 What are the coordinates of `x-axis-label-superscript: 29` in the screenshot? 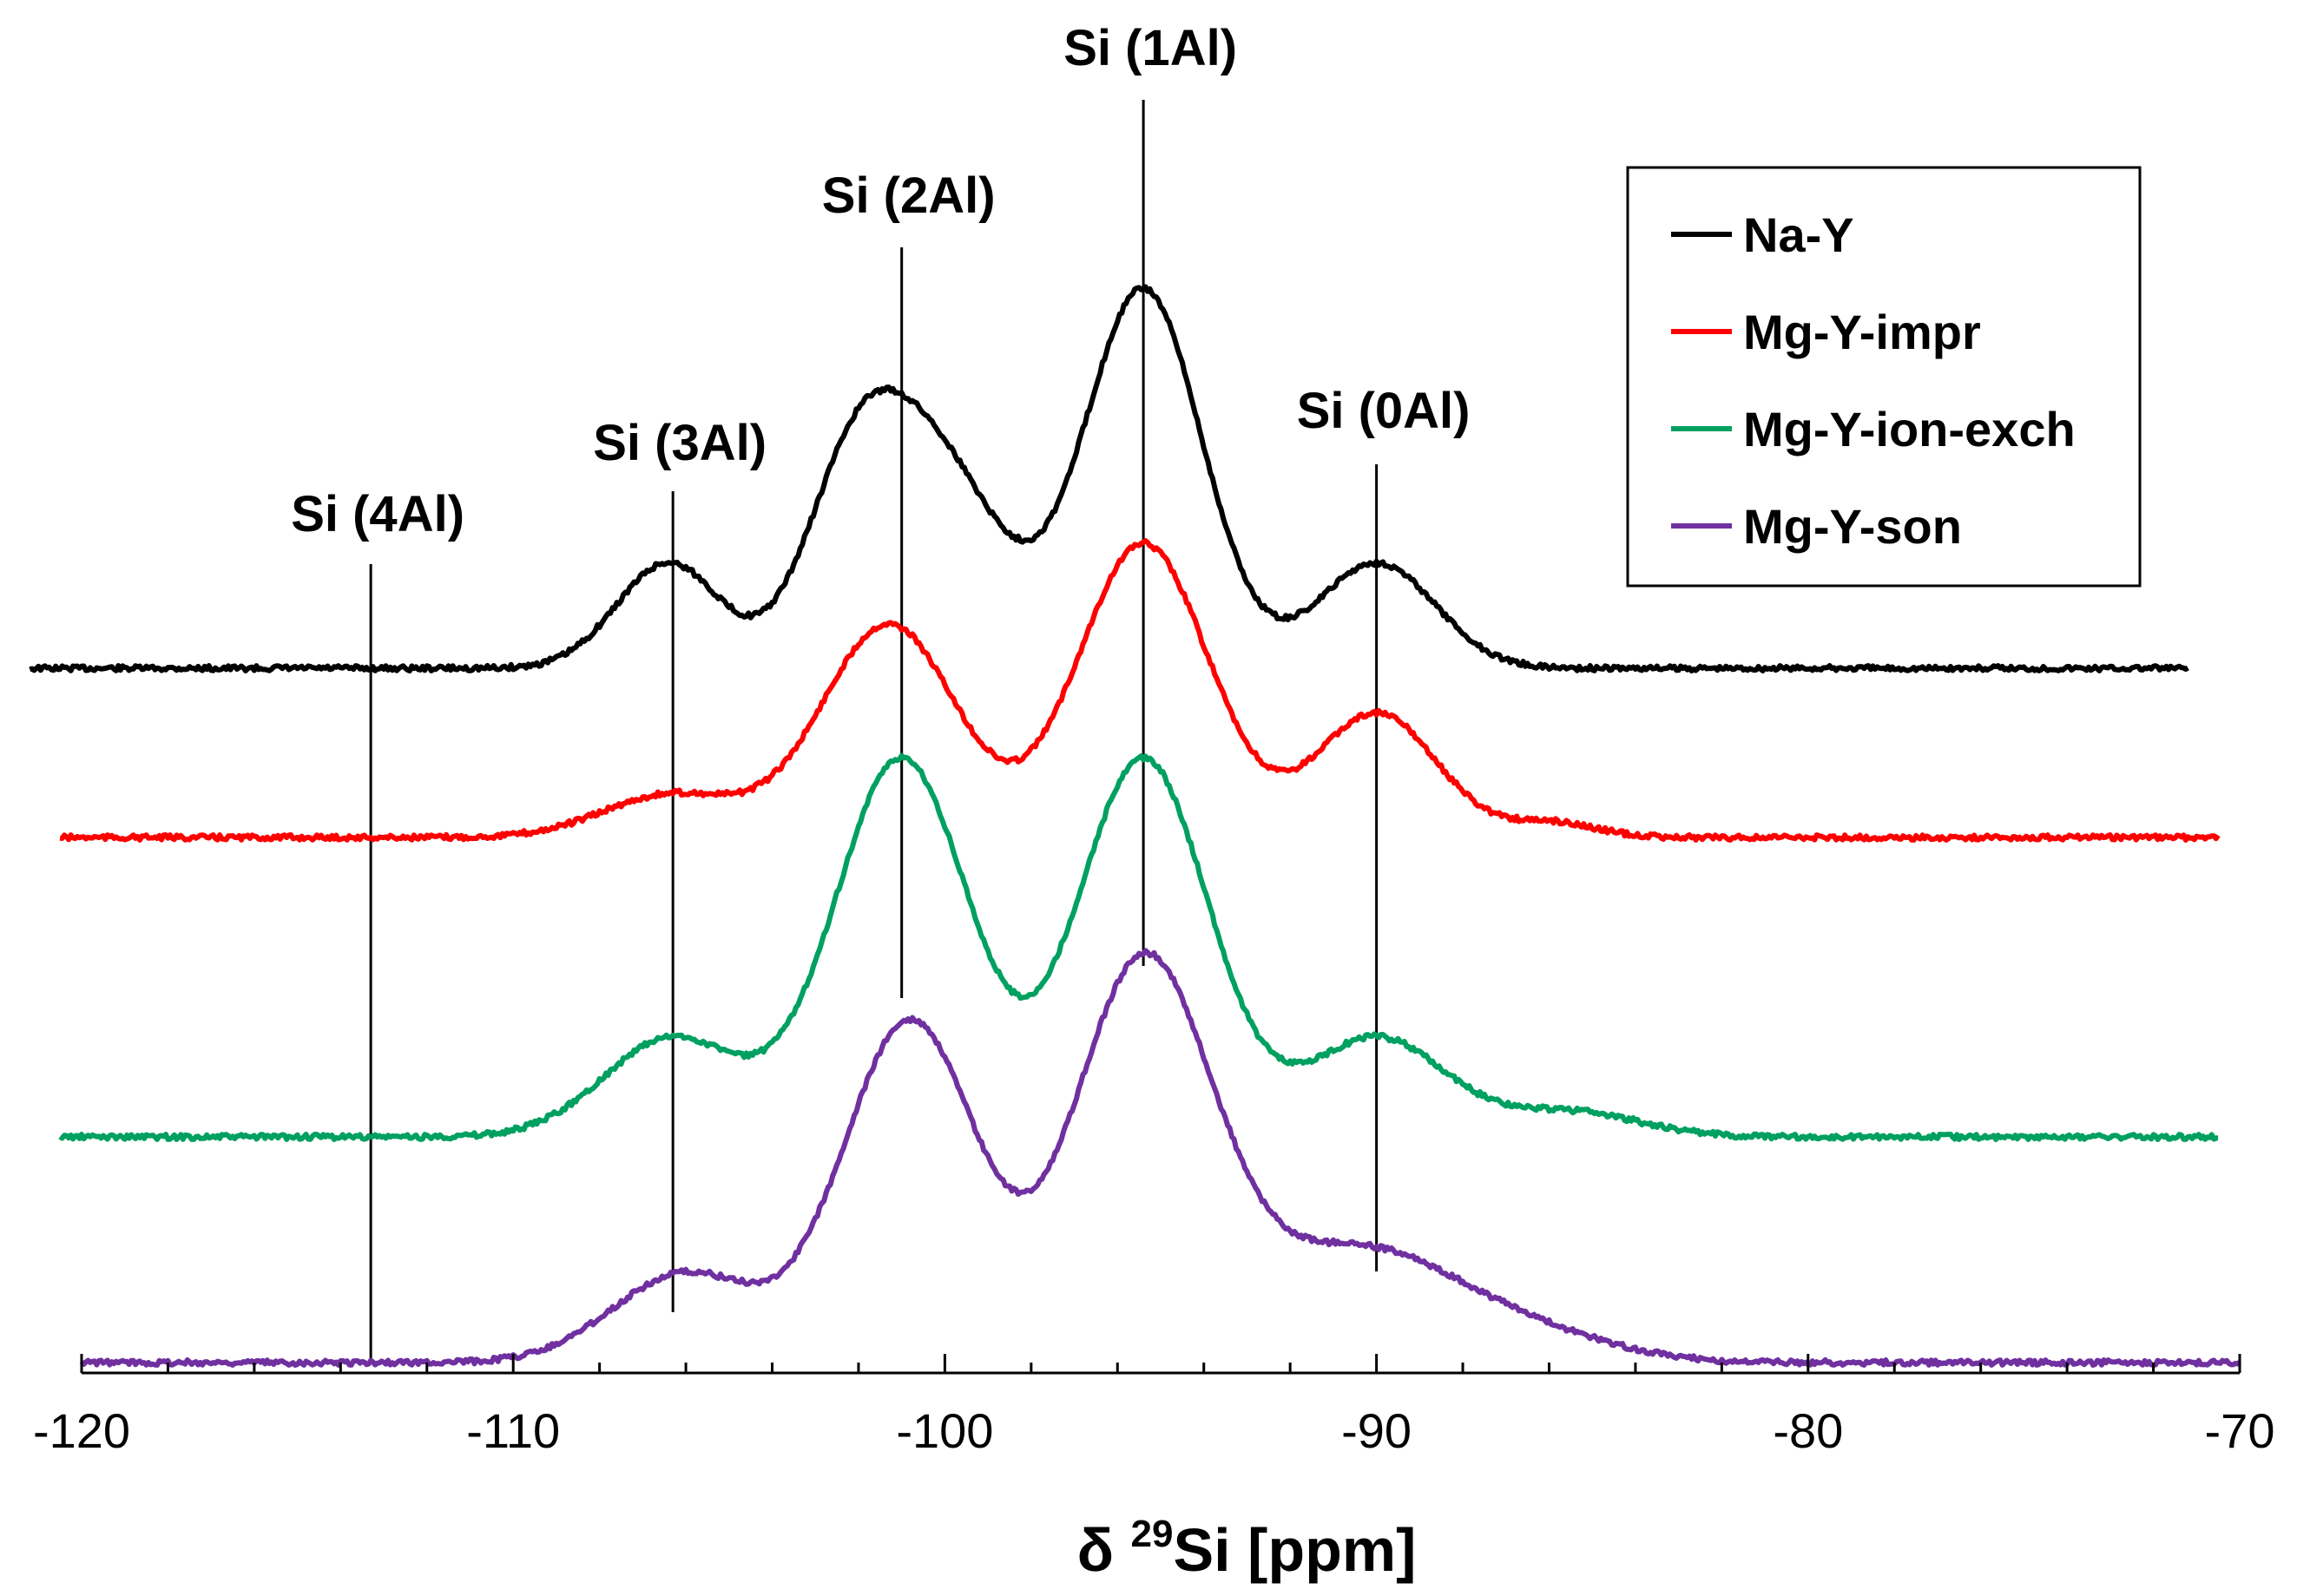 It's located at (1151, 1534).